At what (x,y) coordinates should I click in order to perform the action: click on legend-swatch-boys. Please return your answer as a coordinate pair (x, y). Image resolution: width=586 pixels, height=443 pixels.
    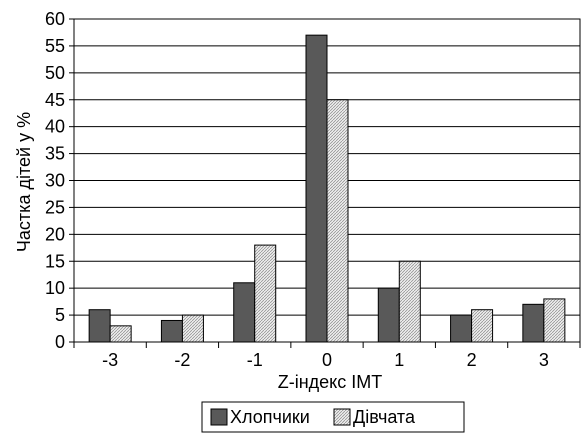
    Looking at the image, I should click on (219, 417).